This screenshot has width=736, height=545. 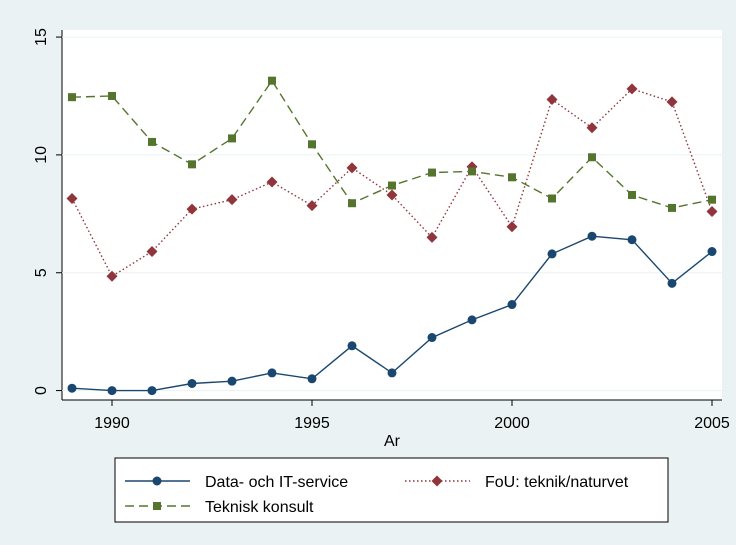 What do you see at coordinates (392, 441) in the screenshot?
I see `x-axis-label: Ar` at bounding box center [392, 441].